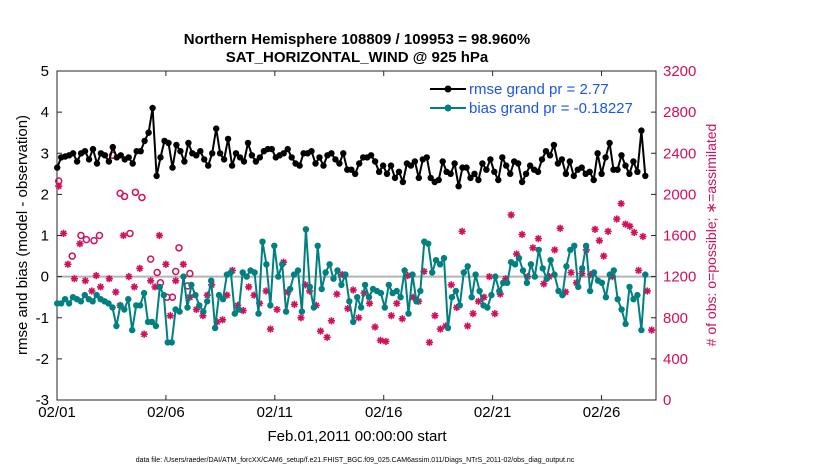 This screenshot has height=470, width=830. I want to click on x-tick-label: 02/16, so click(384, 412).